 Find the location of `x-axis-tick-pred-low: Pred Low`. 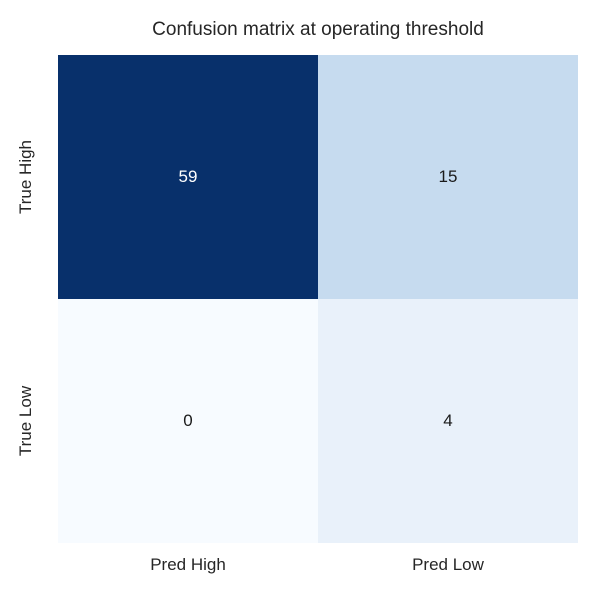

x-axis-tick-pred-low: Pred Low is located at coordinates (448, 564).